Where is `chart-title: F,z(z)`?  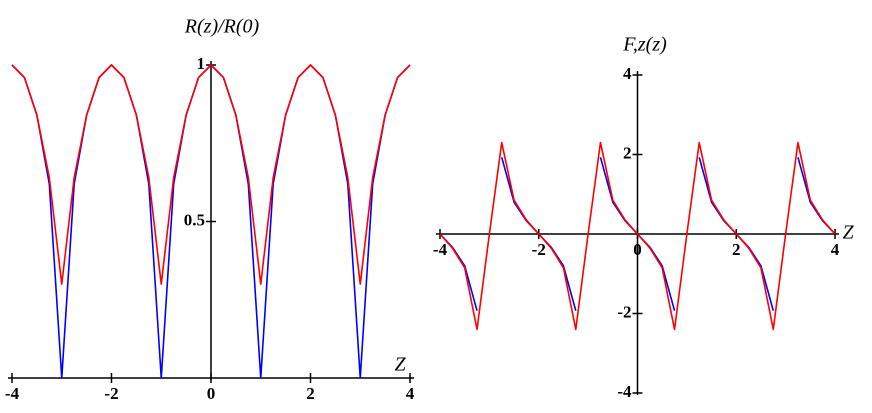
chart-title: F,z(z) is located at coordinates (644, 45).